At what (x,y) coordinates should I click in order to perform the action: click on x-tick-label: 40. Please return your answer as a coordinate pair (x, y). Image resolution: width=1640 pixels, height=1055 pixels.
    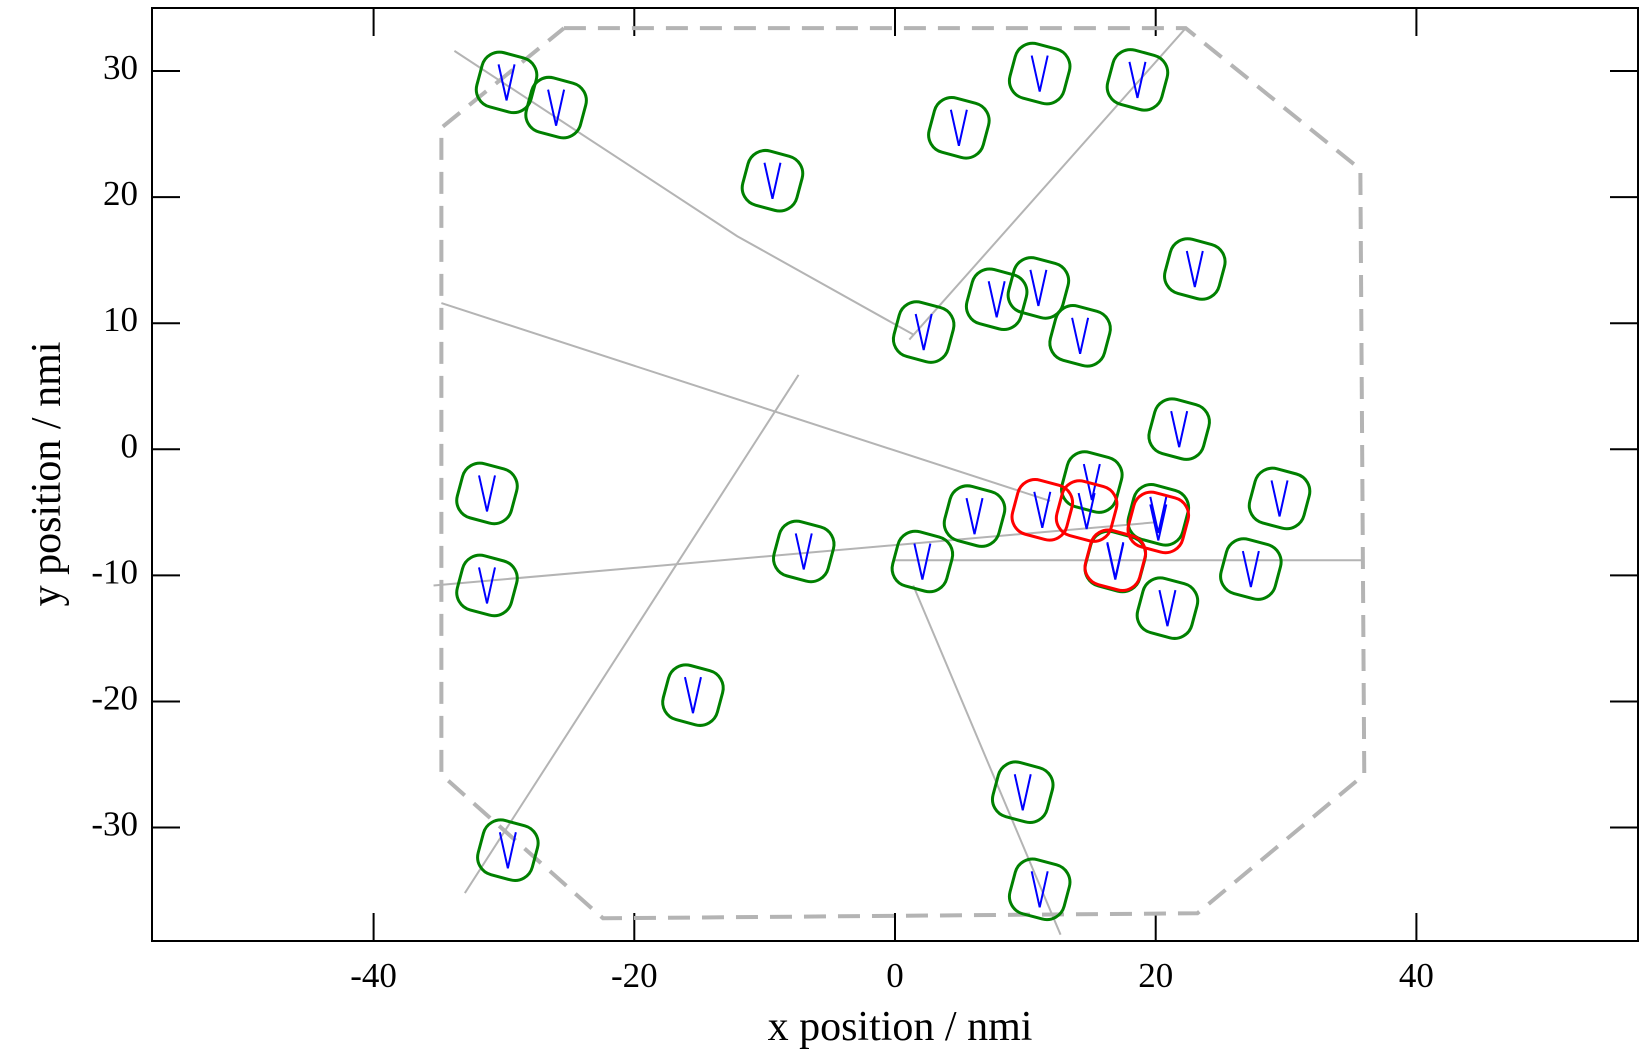
    Looking at the image, I should click on (1416, 975).